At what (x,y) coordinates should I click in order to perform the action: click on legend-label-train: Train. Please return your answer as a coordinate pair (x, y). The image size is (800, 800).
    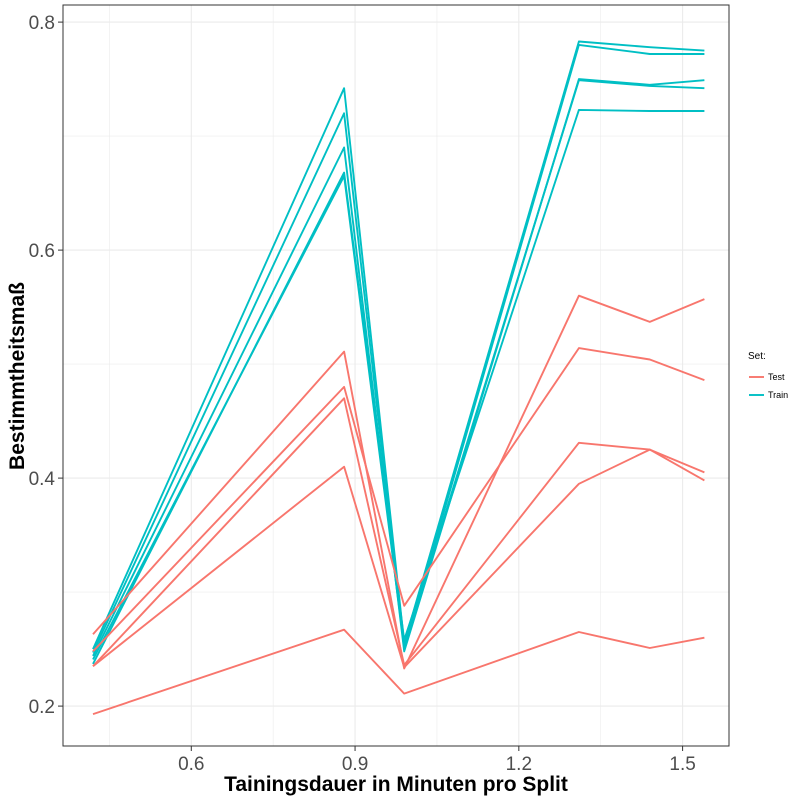
    Looking at the image, I should click on (778, 395).